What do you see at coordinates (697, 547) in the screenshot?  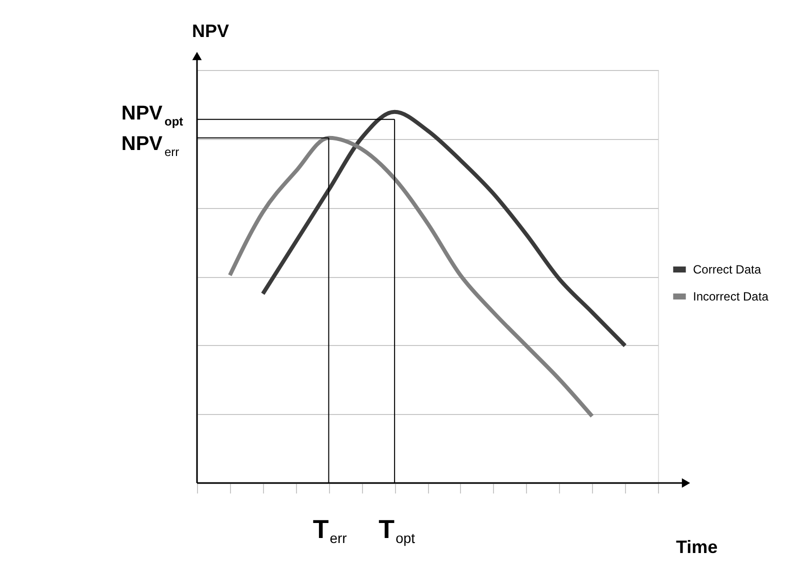 I see `x-axis-title: Time` at bounding box center [697, 547].